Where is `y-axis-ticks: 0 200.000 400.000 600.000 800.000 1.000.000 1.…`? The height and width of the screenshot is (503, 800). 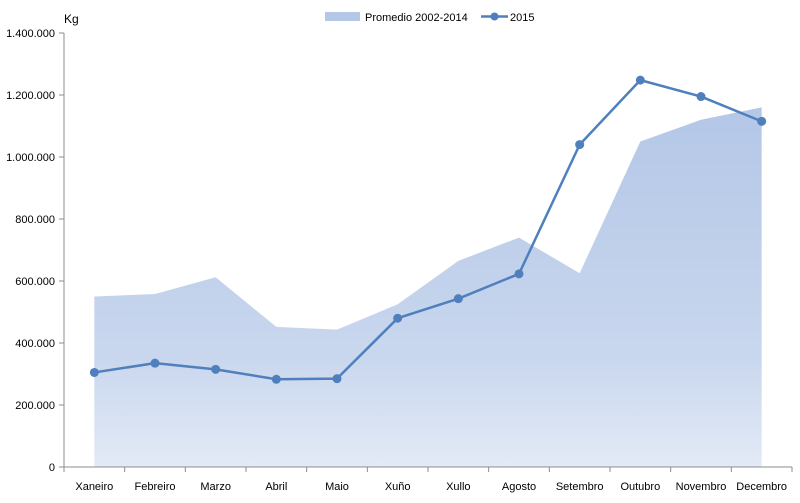 y-axis-ticks: 0 200.000 400.000 600.000 800.000 1.000.000 1.… is located at coordinates (35, 251).